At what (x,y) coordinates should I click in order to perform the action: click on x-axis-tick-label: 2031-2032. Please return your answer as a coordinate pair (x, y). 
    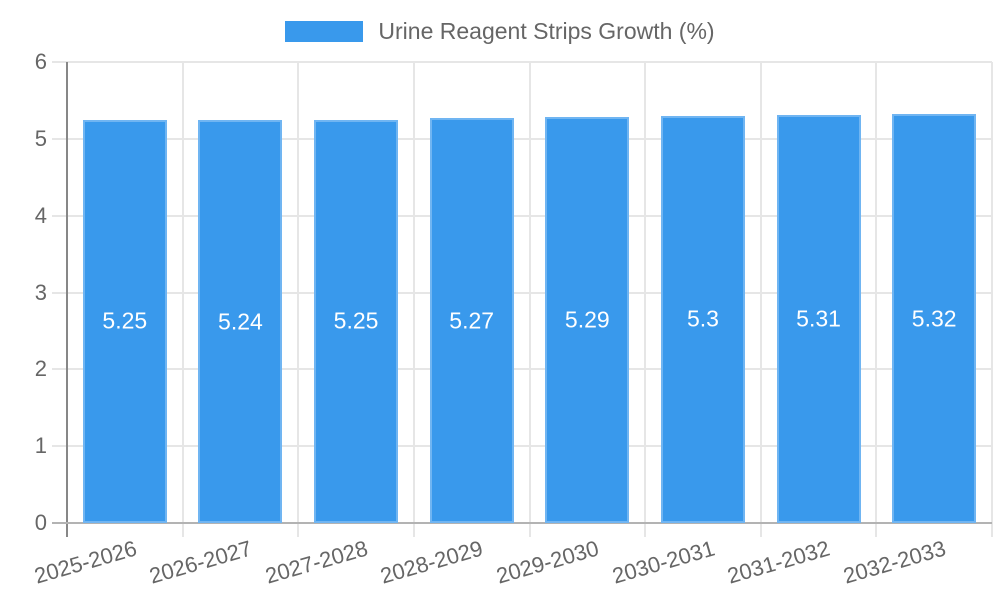
    Looking at the image, I should click on (778, 562).